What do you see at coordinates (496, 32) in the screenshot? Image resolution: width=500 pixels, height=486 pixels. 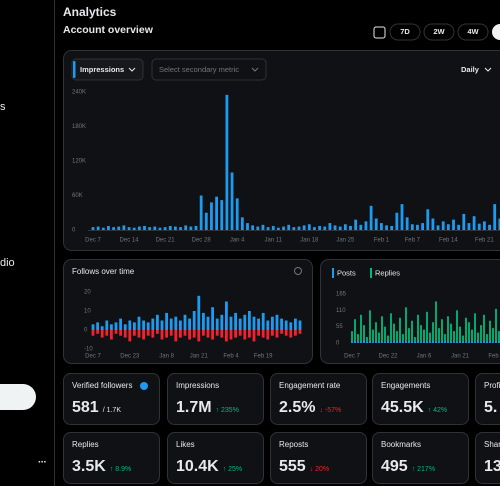 I see `range-button-active` at bounding box center [496, 32].